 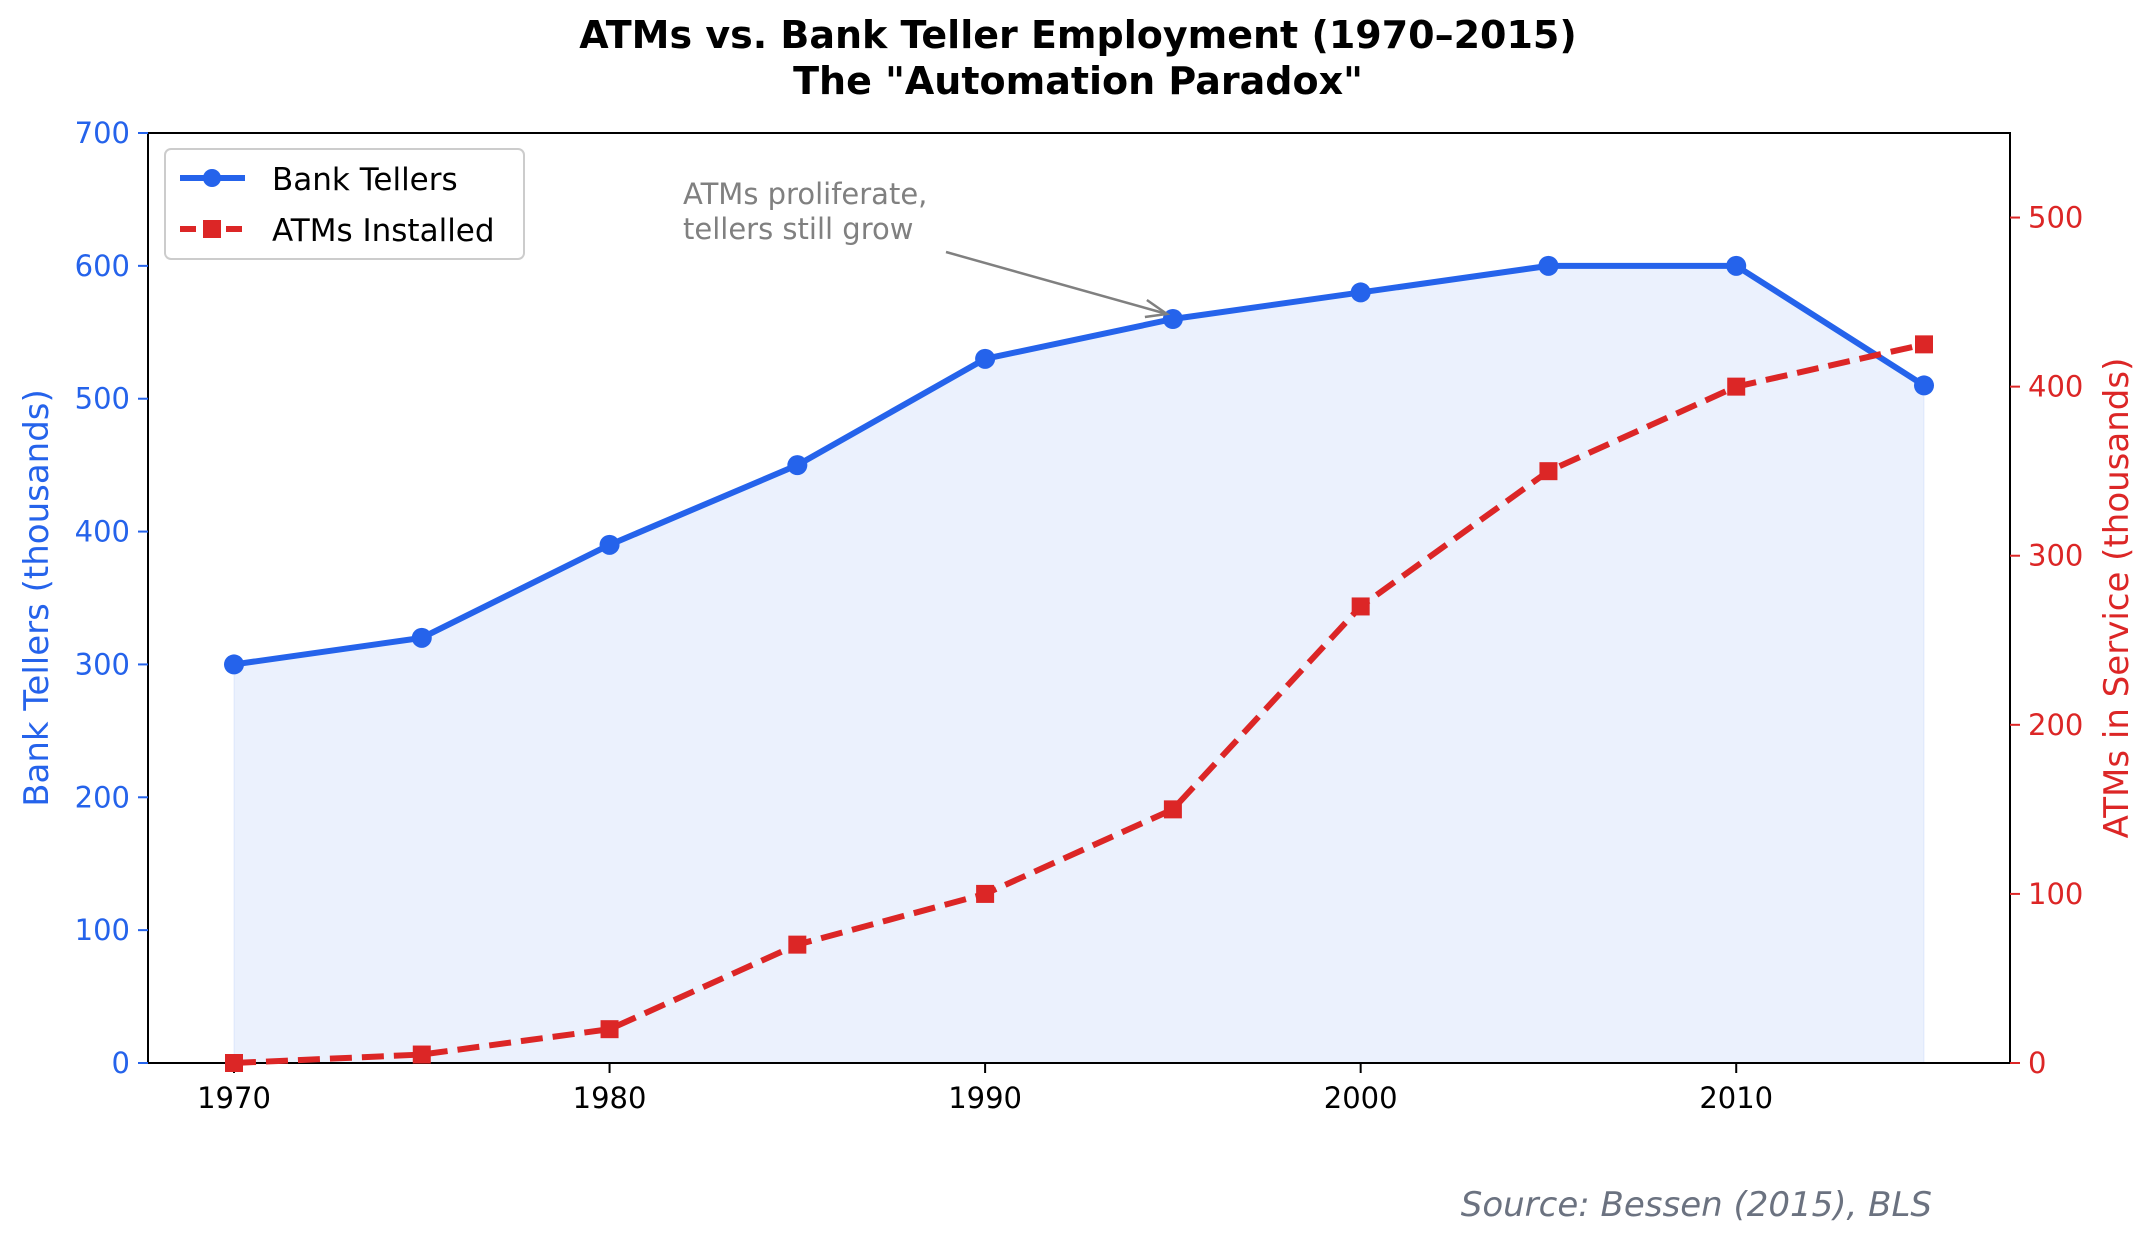 I want to click on legend-label-tellers: Bank Tellers, so click(x=365, y=180).